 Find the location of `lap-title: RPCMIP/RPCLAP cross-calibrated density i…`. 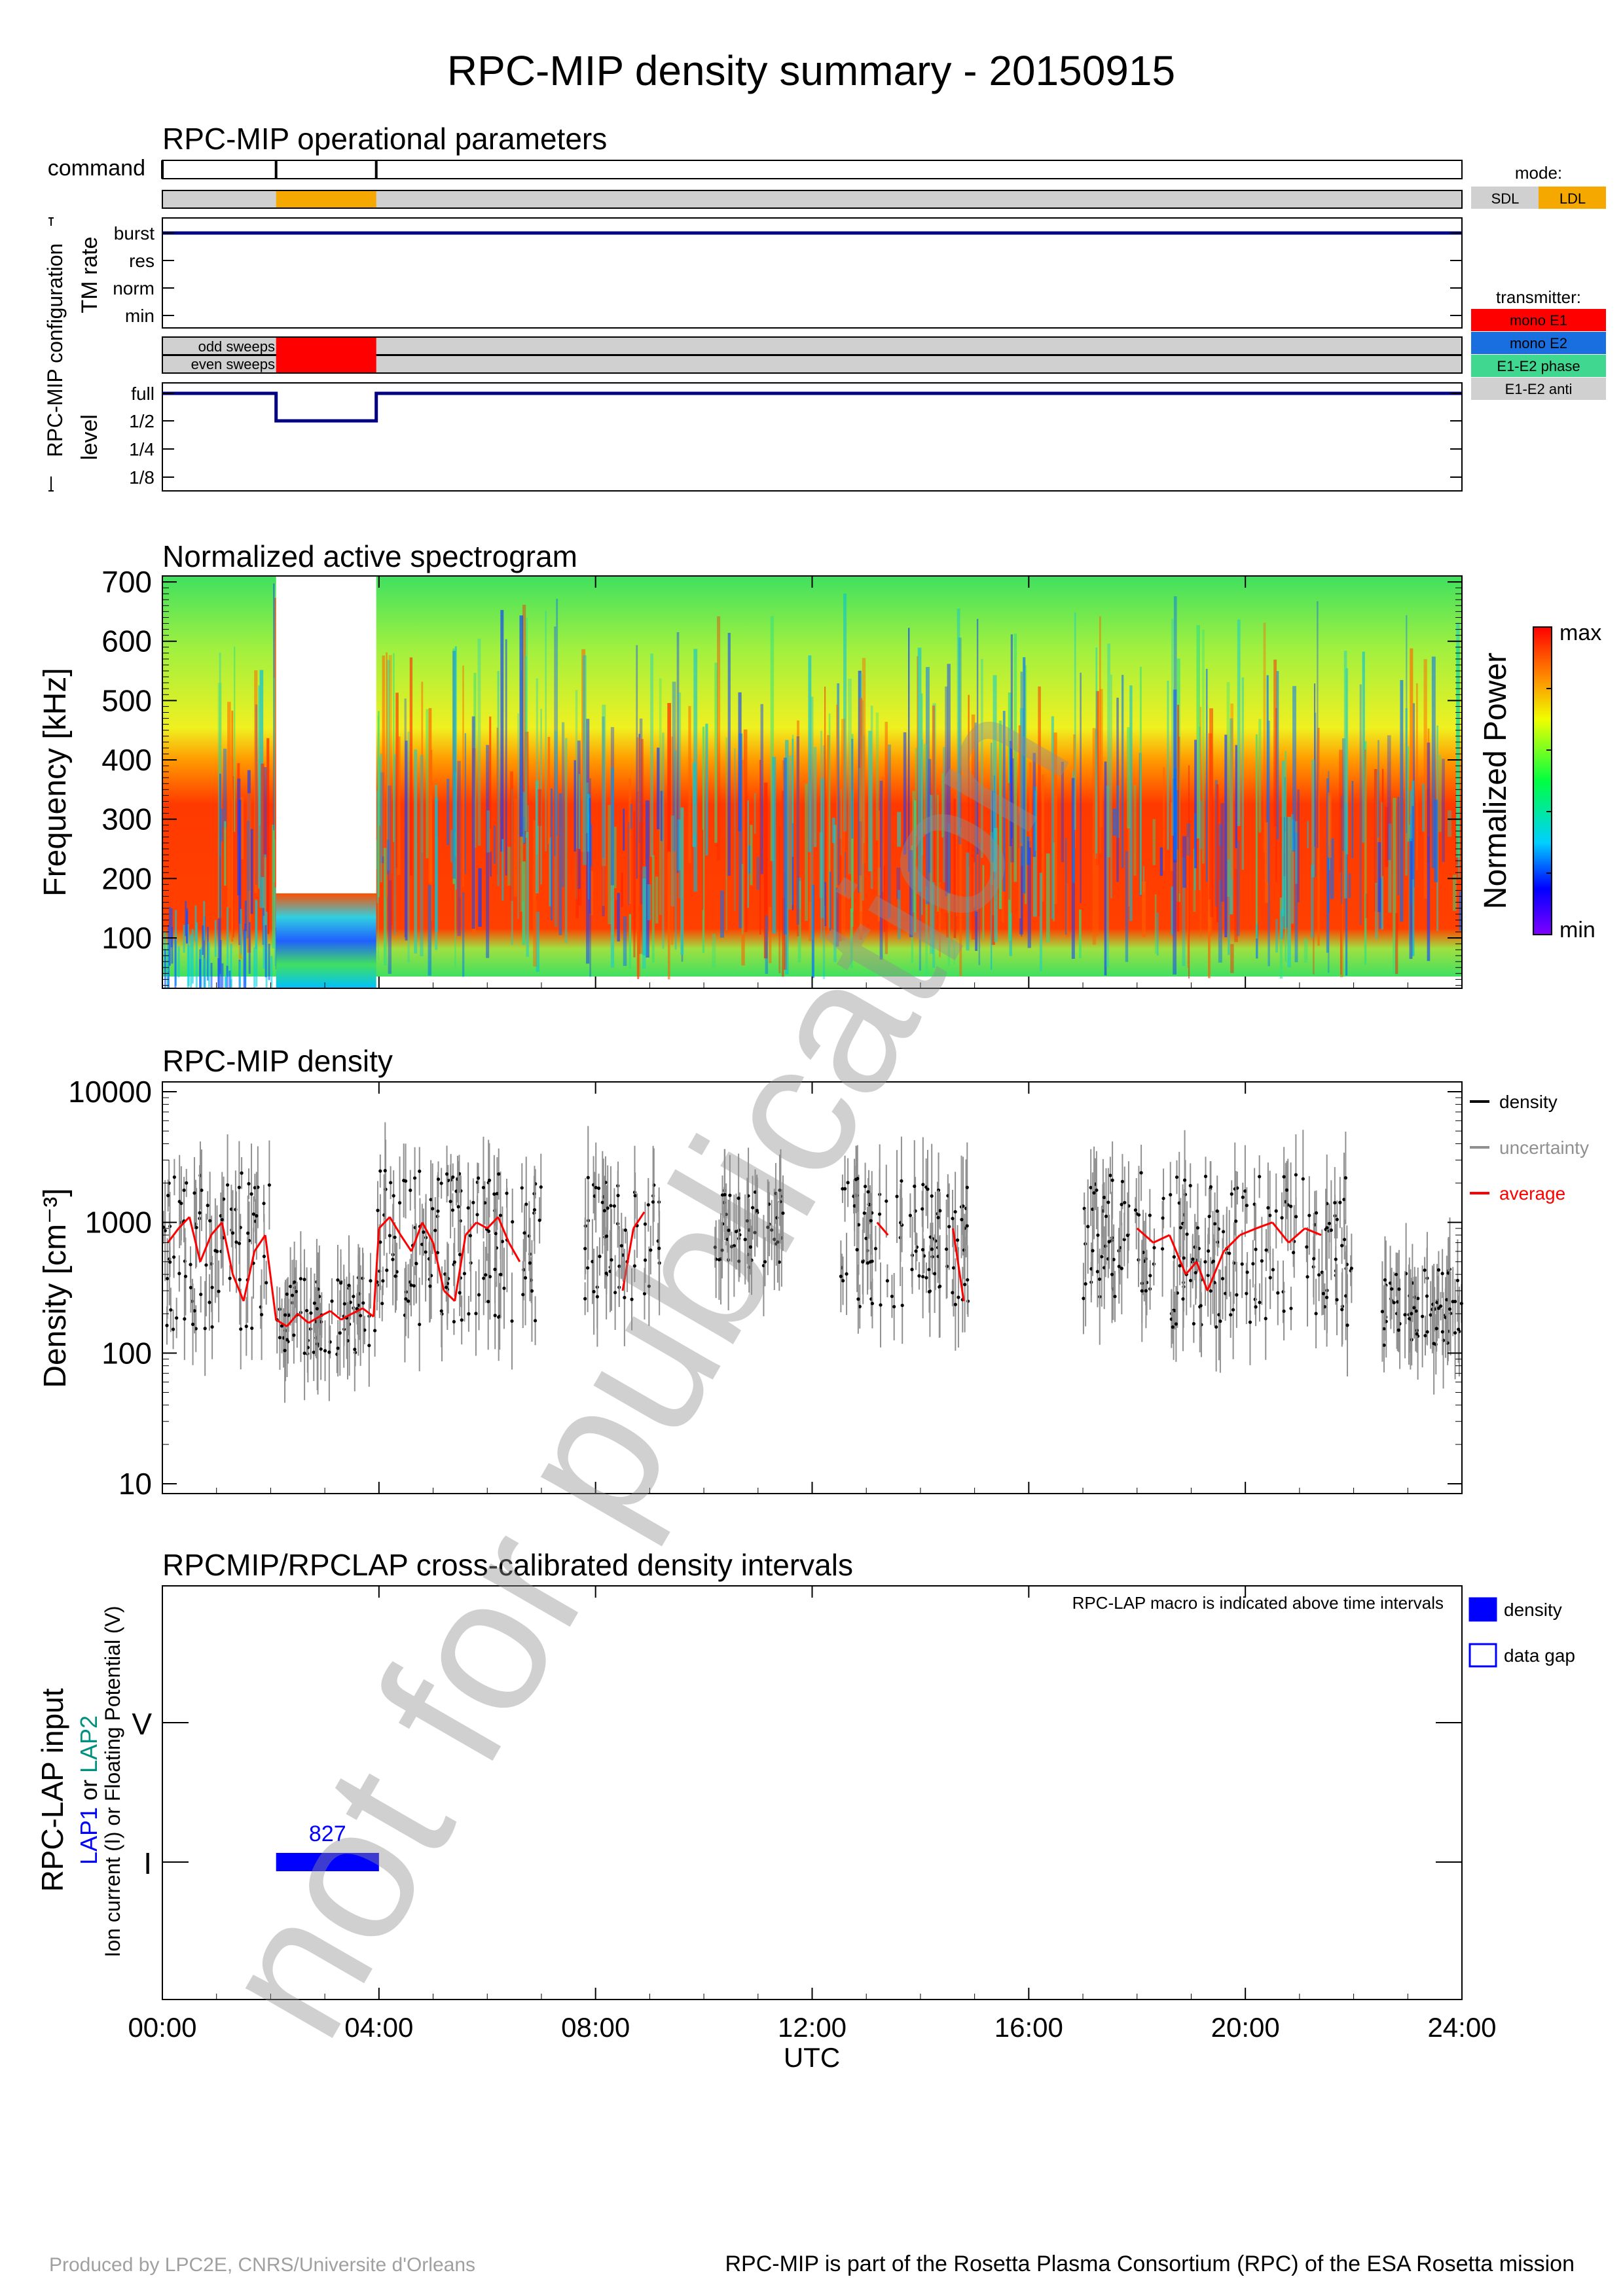

lap-title: RPCMIP/RPCLAP cross-calibrated density i… is located at coordinates (507, 1565).